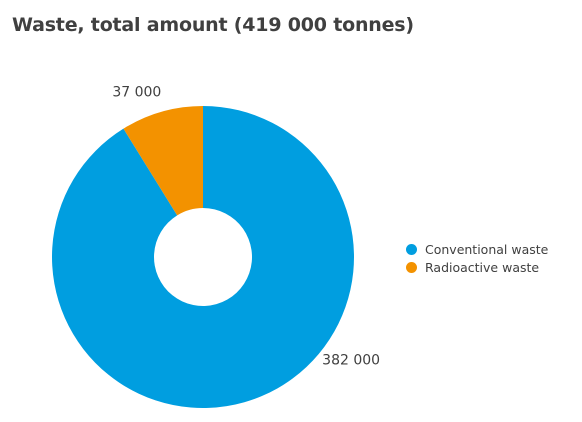 The width and height of the screenshot is (582, 422). I want to click on legend-item-conventional: Conventional waste, so click(477, 249).